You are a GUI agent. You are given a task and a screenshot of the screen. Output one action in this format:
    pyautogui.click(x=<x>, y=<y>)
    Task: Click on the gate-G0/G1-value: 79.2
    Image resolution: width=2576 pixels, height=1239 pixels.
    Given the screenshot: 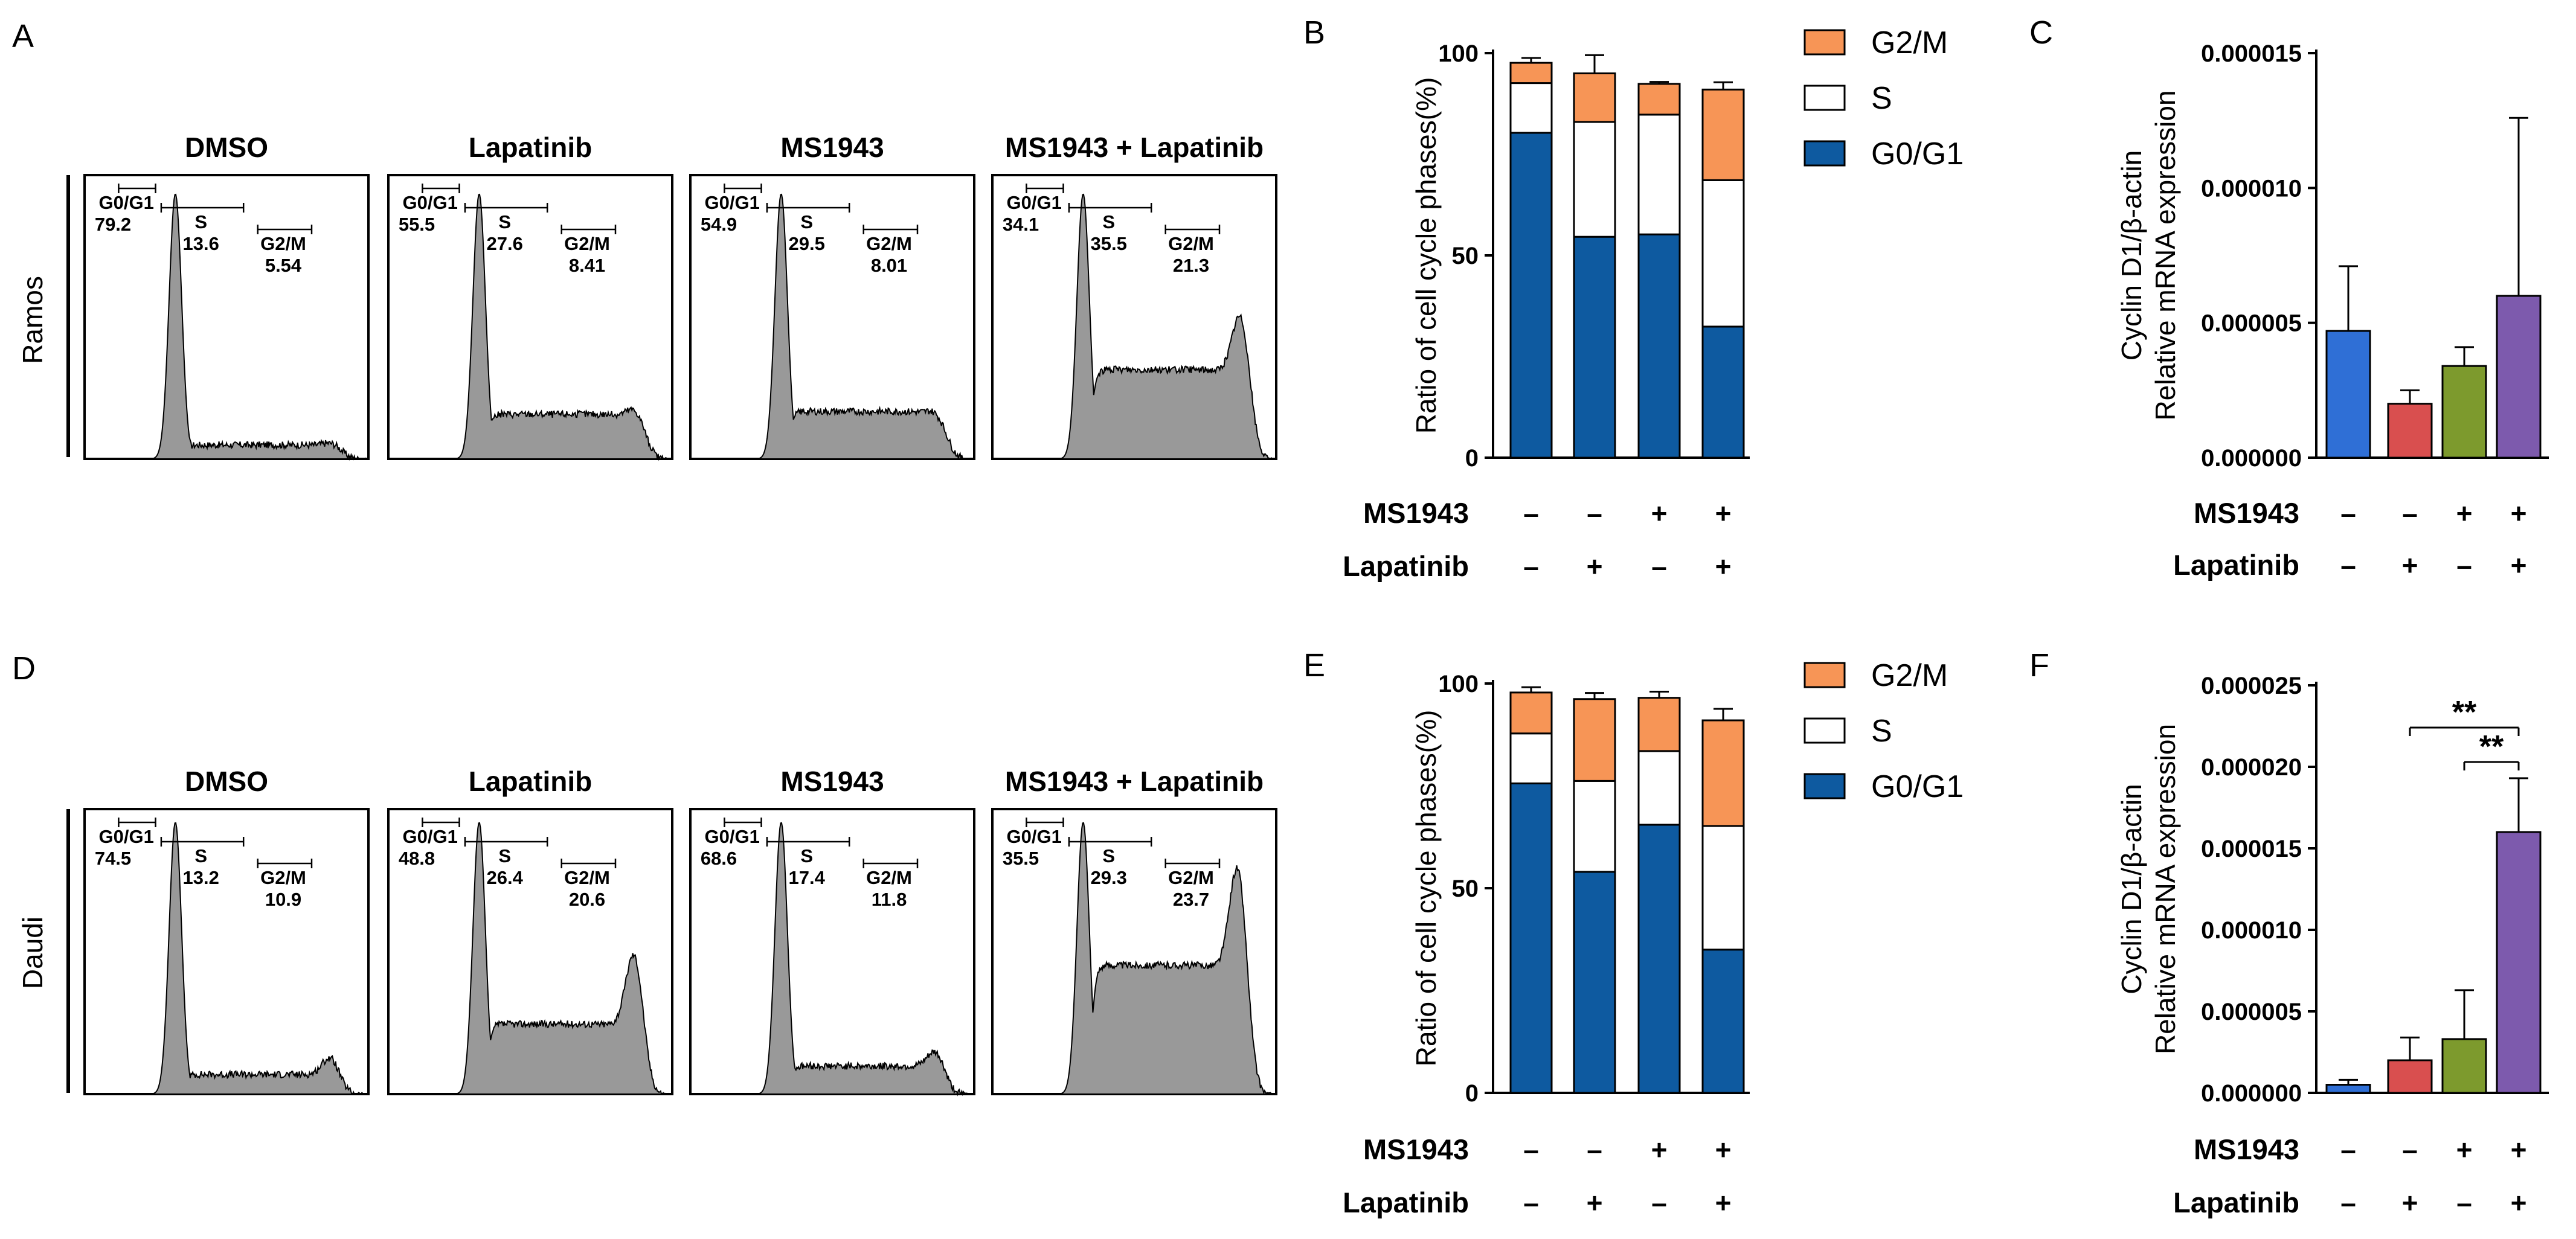 What is the action you would take?
    pyautogui.click(x=113, y=224)
    